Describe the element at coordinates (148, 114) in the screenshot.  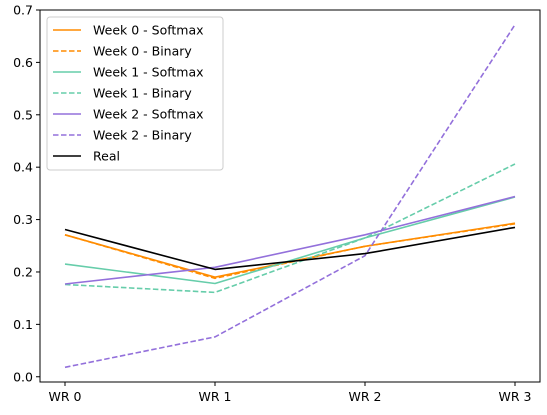
I see `legend-label-4: Week 2 - Softmax` at that location.